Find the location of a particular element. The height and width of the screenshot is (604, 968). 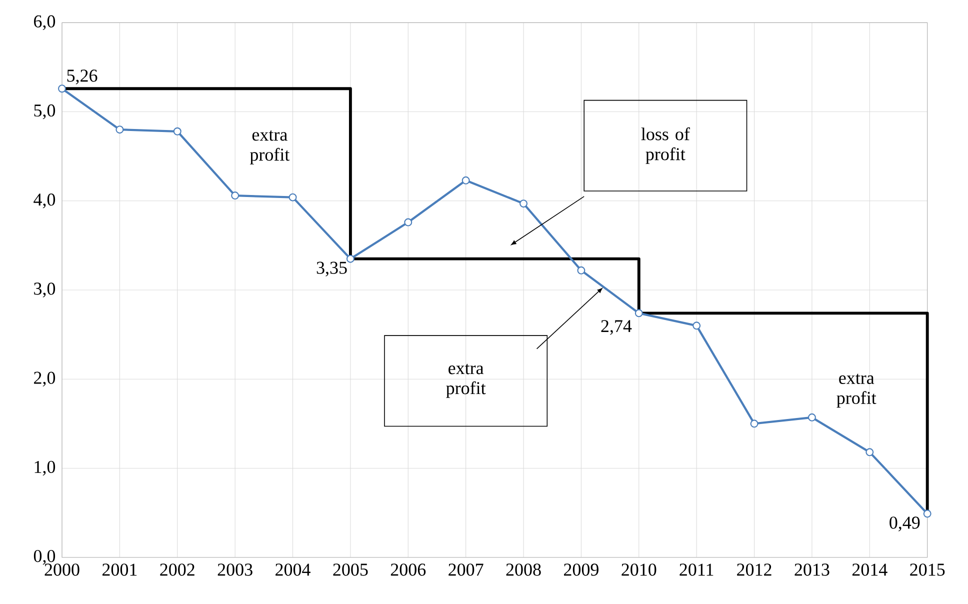

x-tick-label: 2009 is located at coordinates (581, 570).